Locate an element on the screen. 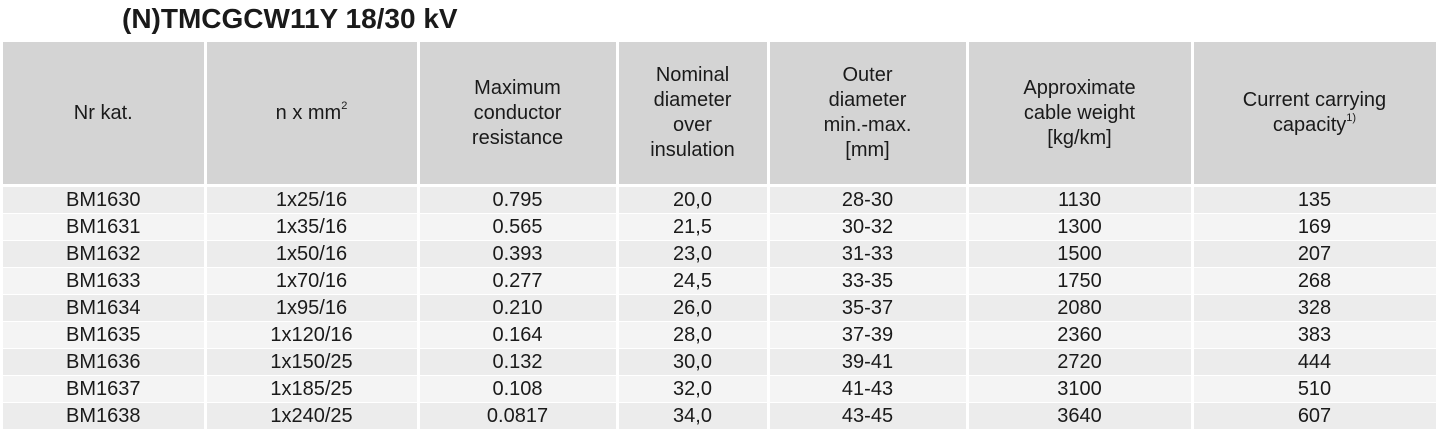 This screenshot has height=442, width=1440. table-cell: 1x95/16 is located at coordinates (311, 308).